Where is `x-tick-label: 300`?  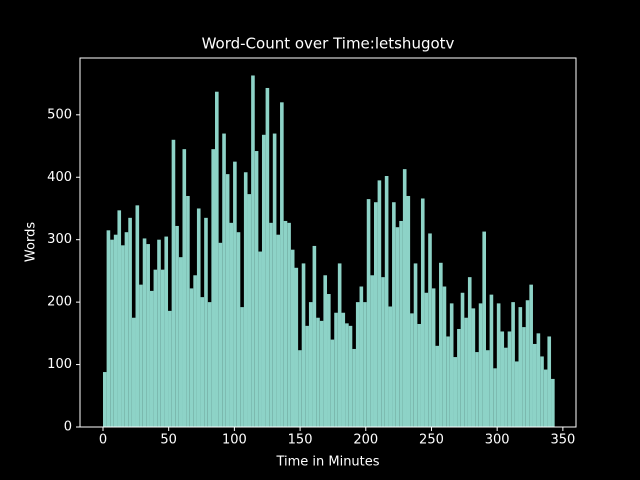 x-tick-label: 300 is located at coordinates (497, 440).